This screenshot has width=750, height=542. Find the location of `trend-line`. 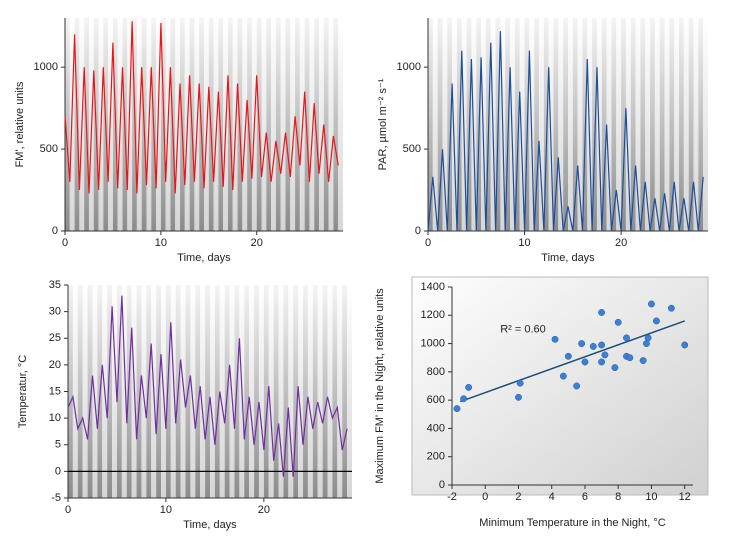

trend-line is located at coordinates (572, 361).